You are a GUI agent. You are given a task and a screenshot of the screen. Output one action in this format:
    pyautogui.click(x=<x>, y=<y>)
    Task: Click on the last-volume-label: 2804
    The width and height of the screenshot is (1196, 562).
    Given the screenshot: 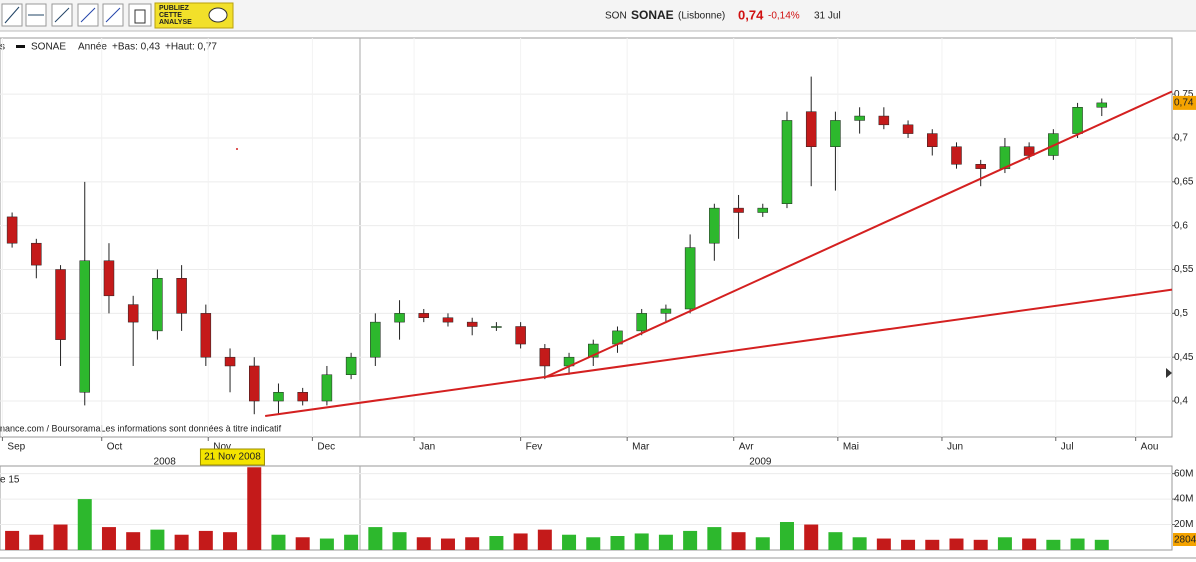 What is the action you would take?
    pyautogui.click(x=1185, y=540)
    